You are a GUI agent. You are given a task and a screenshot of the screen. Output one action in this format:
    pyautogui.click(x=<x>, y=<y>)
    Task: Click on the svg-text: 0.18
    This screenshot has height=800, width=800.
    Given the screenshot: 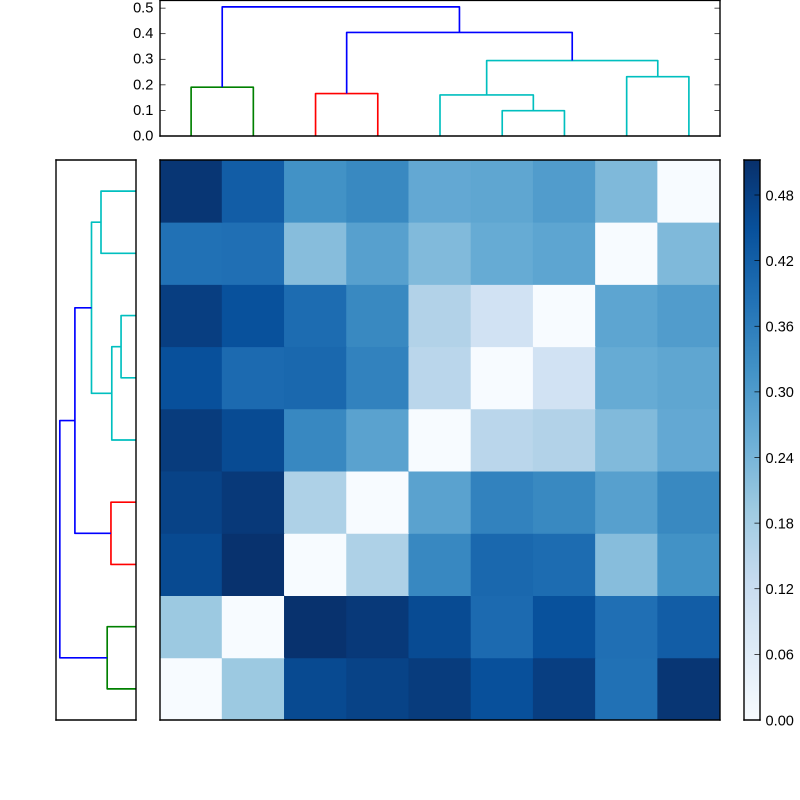 What is the action you would take?
    pyautogui.click(x=780, y=524)
    